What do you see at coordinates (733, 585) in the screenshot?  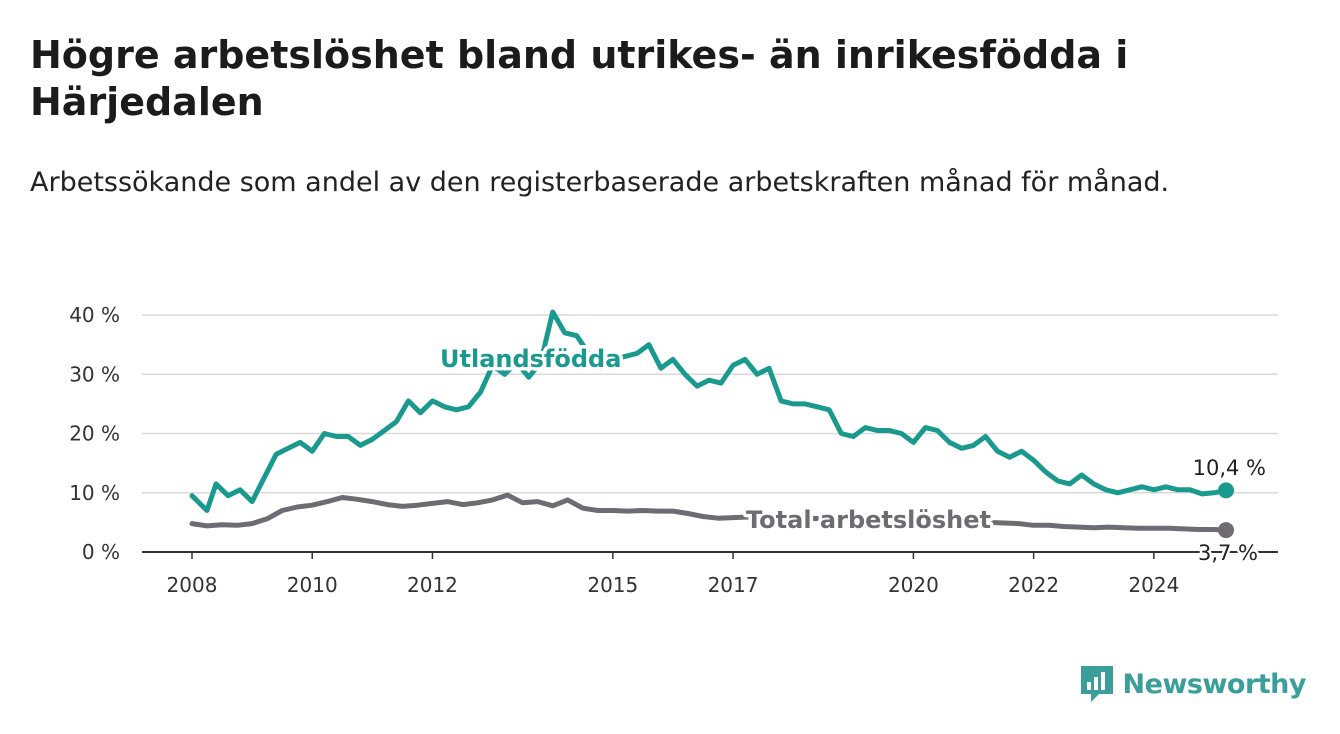 I see `x-tick-label: 2017` at bounding box center [733, 585].